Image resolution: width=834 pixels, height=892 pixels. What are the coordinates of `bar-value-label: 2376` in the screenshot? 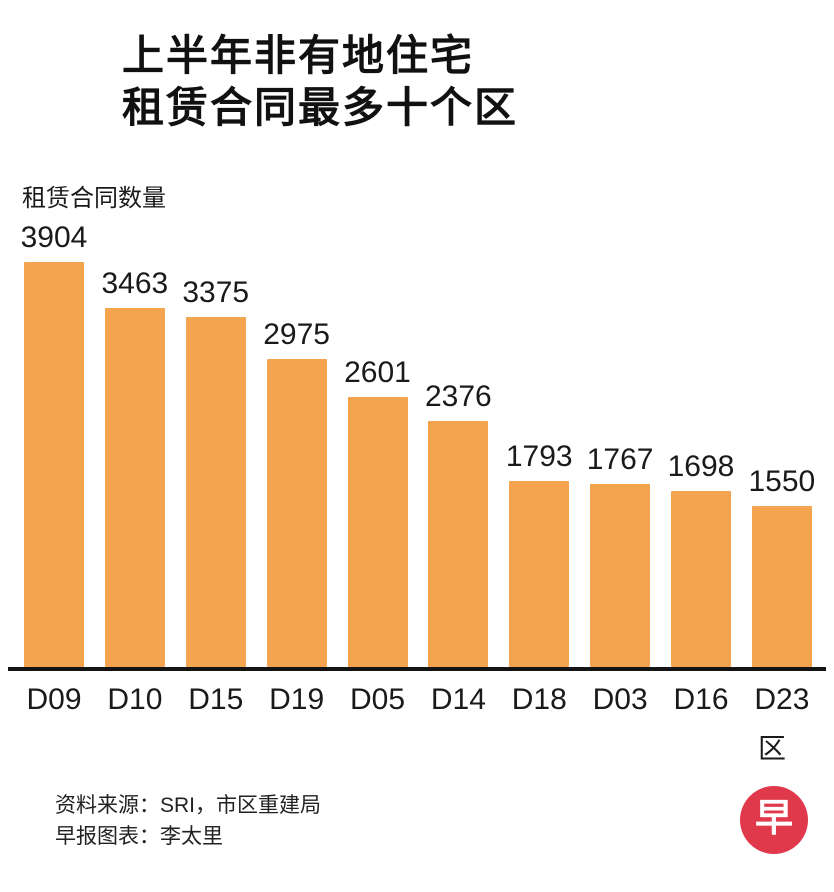 It's located at (458, 397).